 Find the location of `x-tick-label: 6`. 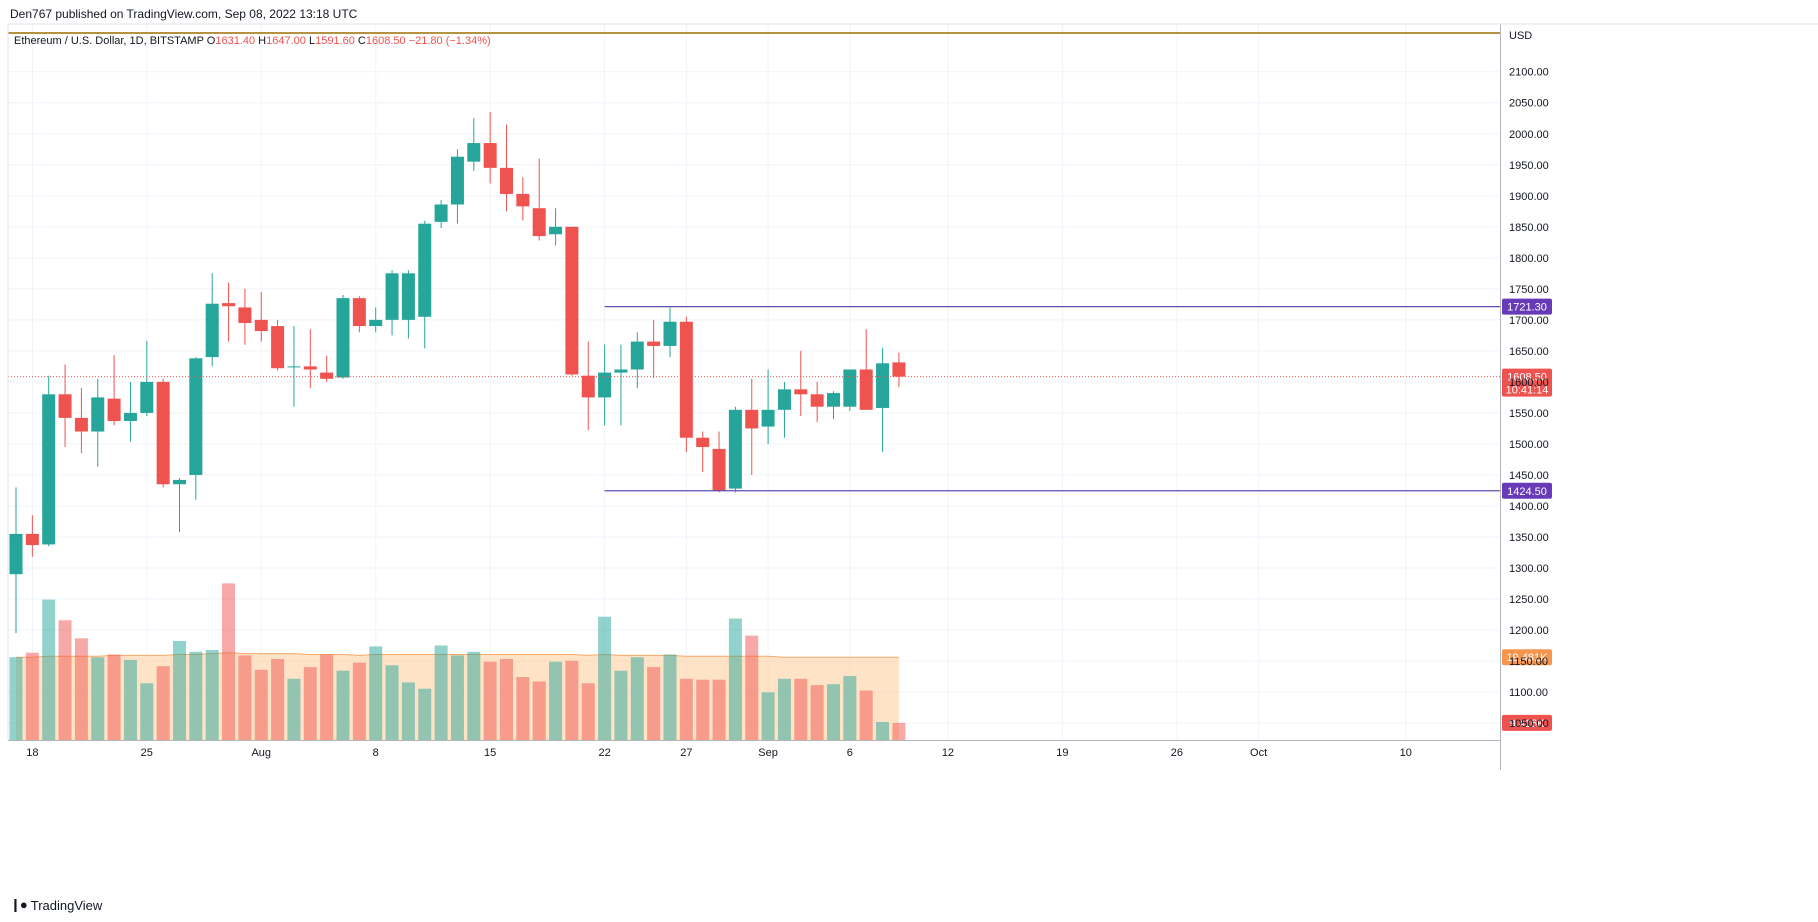

x-tick-label: 6 is located at coordinates (850, 753).